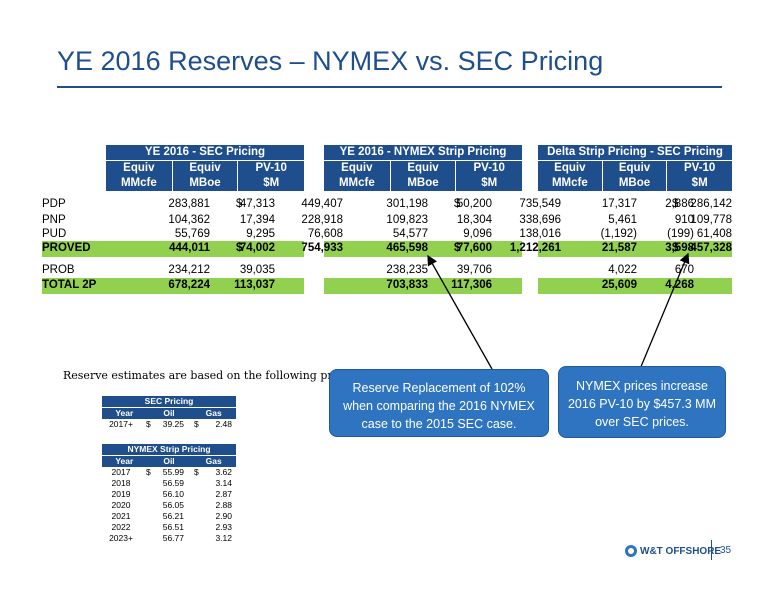  What do you see at coordinates (322, 220) in the screenshot?
I see `cell: 228,918` at bounding box center [322, 220].